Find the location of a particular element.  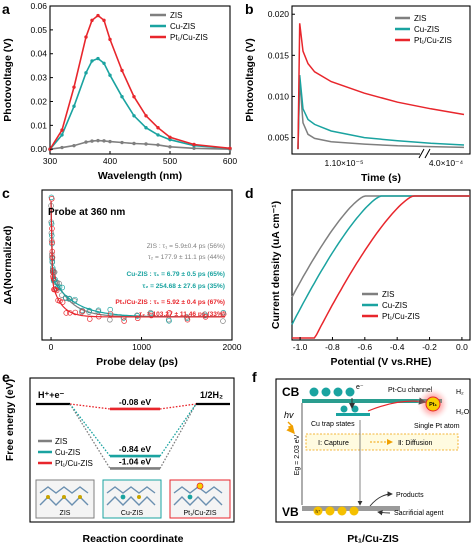

energy-value-label: -0.08 eV is located at coordinates (135, 402).